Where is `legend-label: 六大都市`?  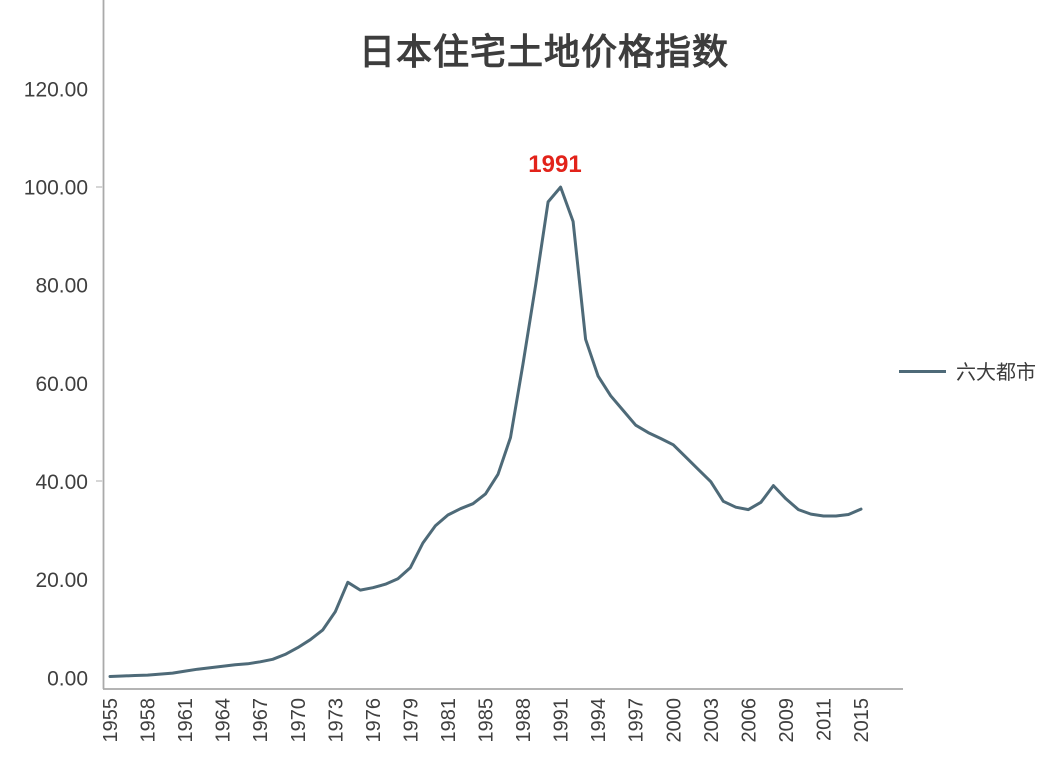
legend-label: 六大都市 is located at coordinates (996, 372).